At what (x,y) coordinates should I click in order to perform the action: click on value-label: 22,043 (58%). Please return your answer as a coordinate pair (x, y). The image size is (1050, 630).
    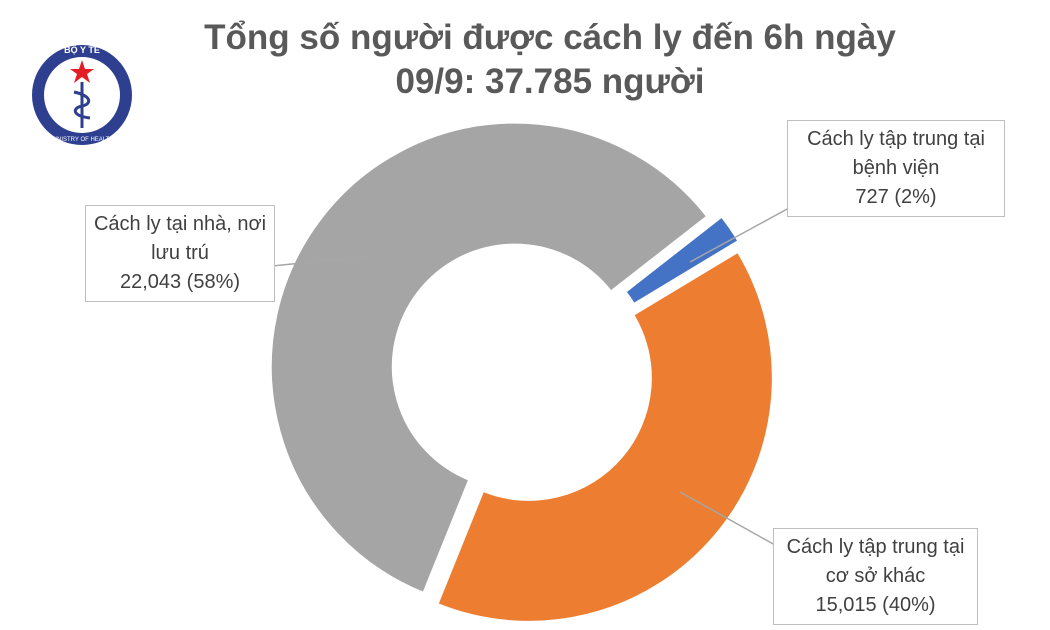
    Looking at the image, I should click on (180, 282).